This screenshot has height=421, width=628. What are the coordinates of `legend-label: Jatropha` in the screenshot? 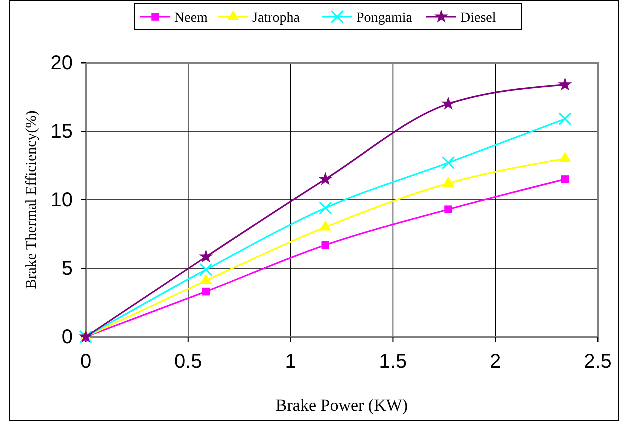 It's located at (276, 18).